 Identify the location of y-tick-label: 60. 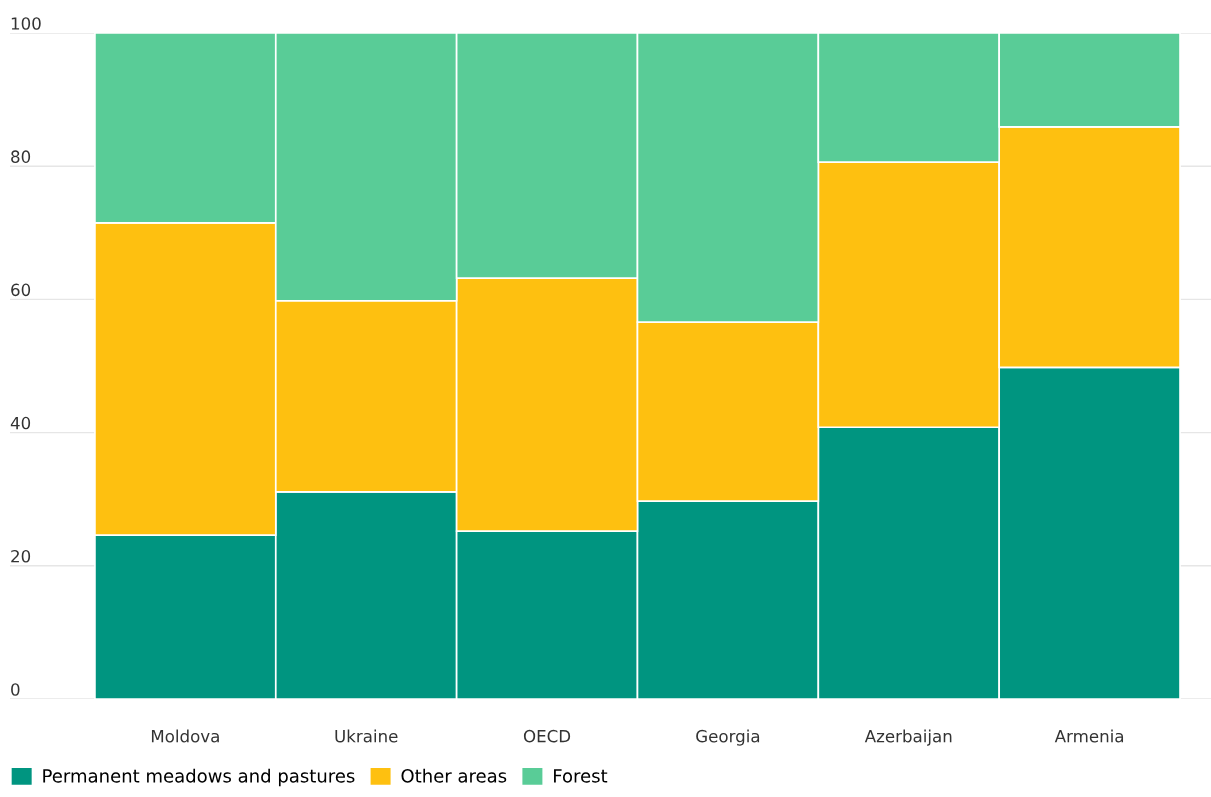
(21, 290).